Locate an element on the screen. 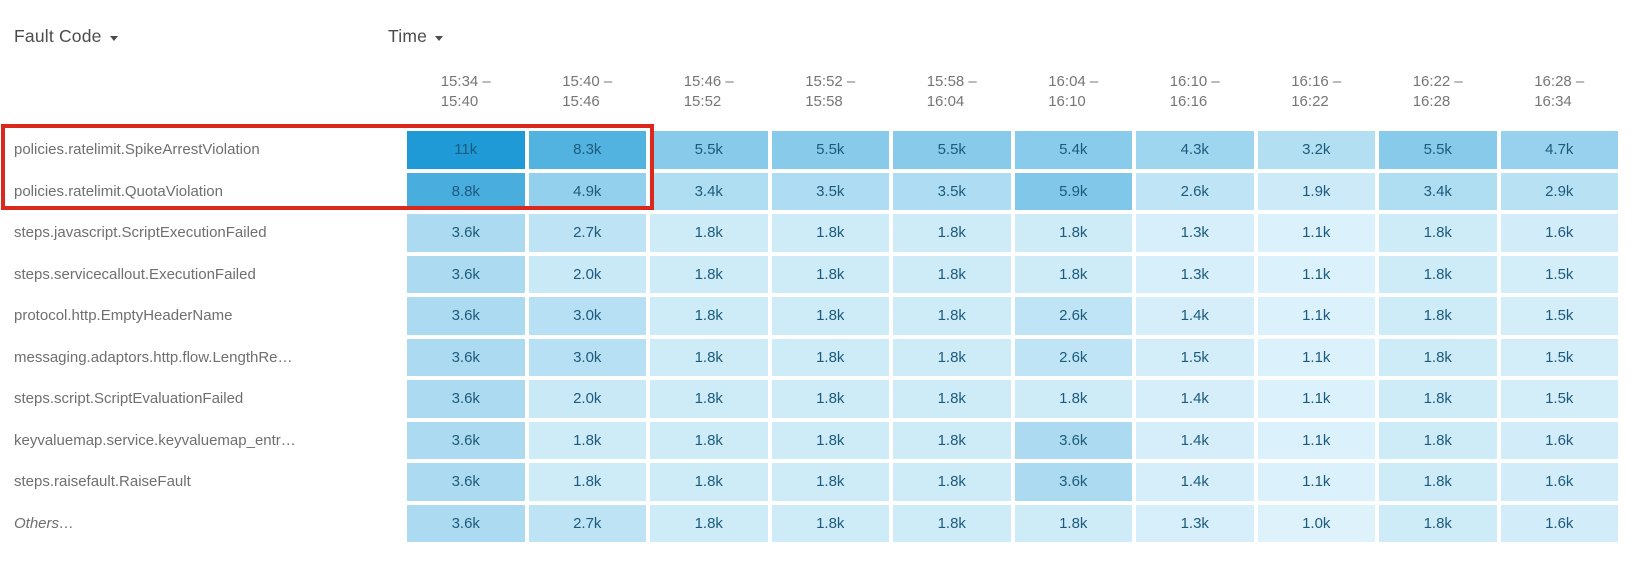  heatmap-cell: 3.2k is located at coordinates (1316, 150).